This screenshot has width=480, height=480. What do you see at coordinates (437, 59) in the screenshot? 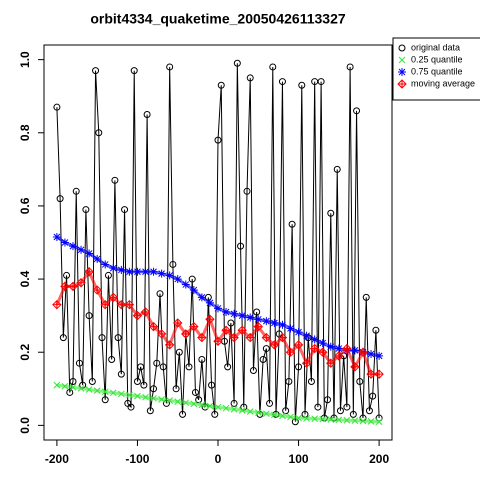
I see `legend-label: 0.25 quantile` at bounding box center [437, 59].